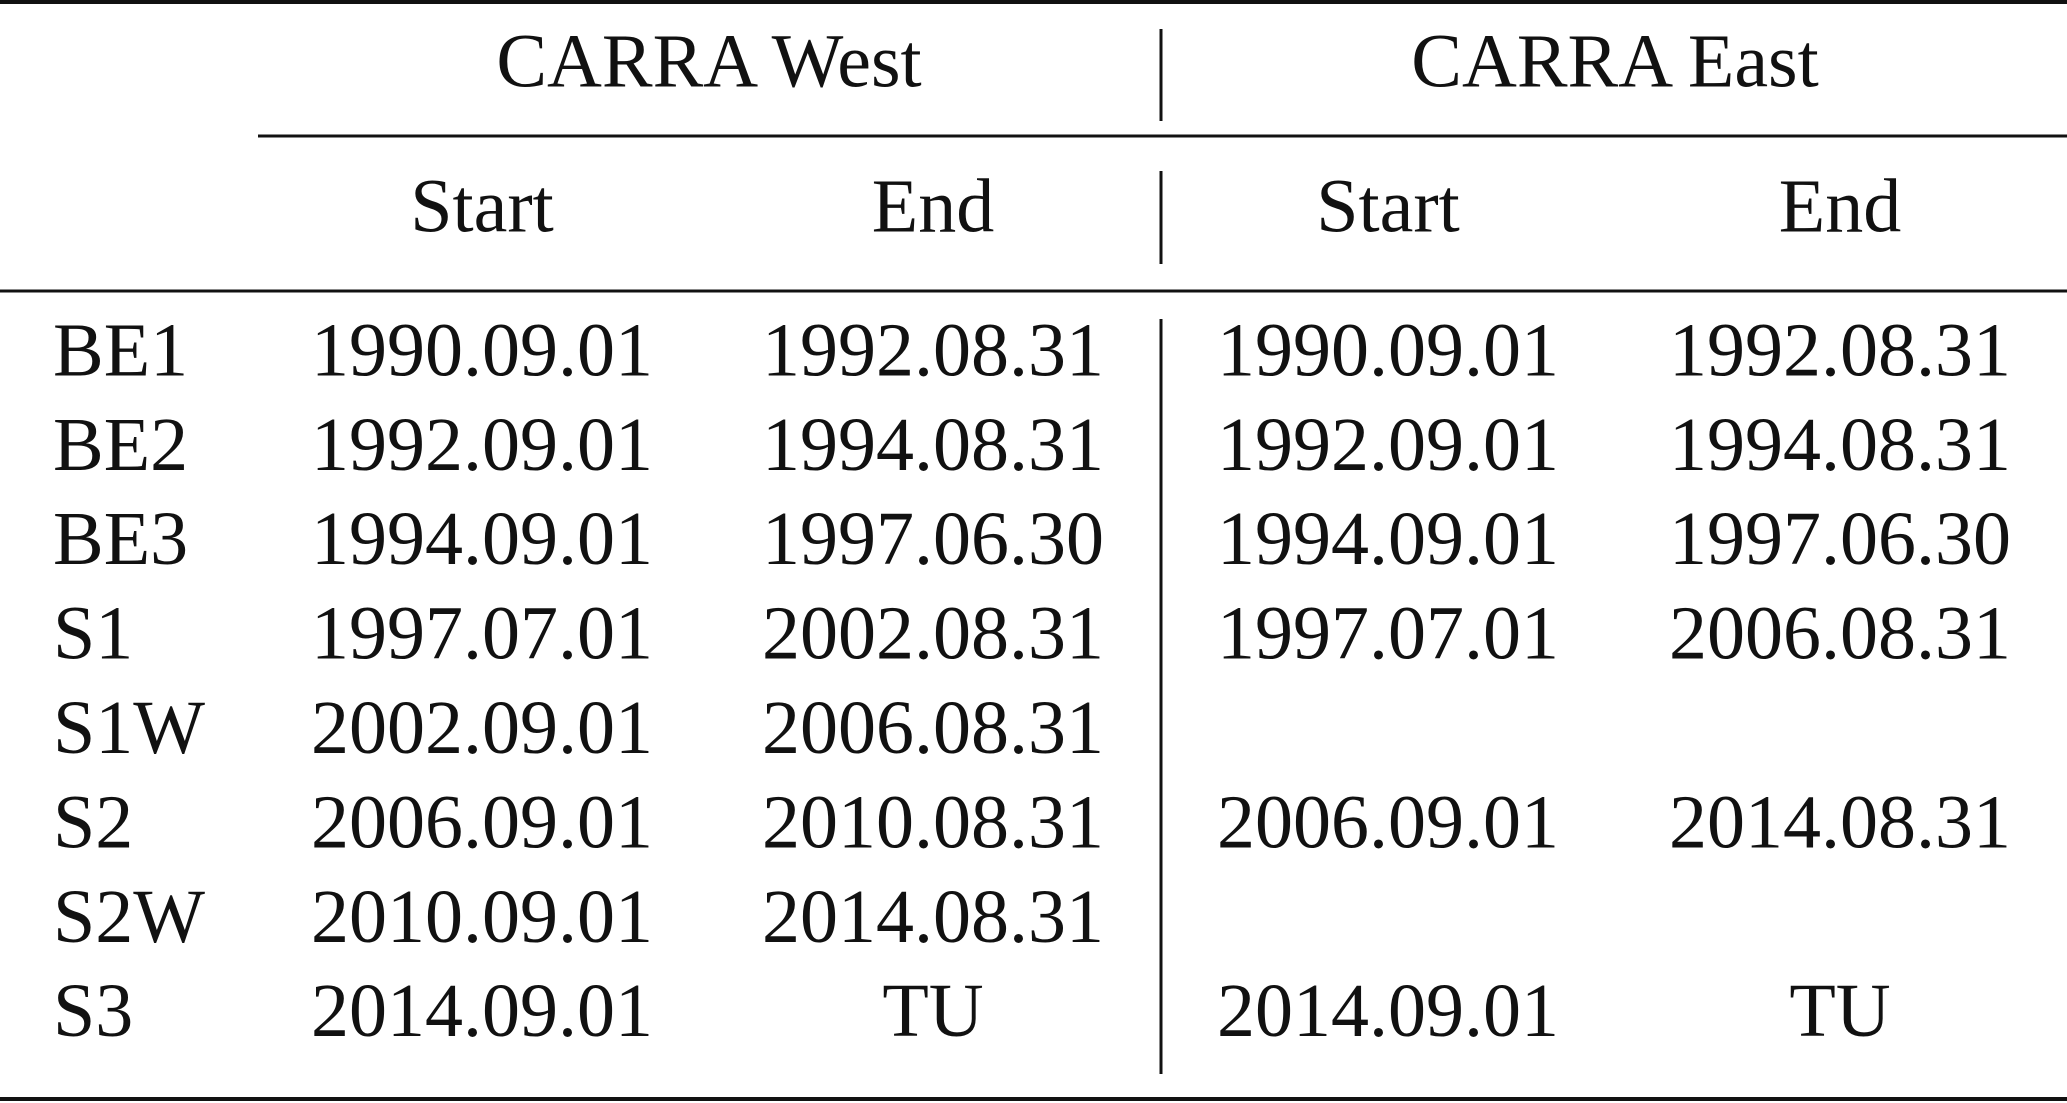  What do you see at coordinates (120, 350) in the screenshot?
I see `row-label: BE1` at bounding box center [120, 350].